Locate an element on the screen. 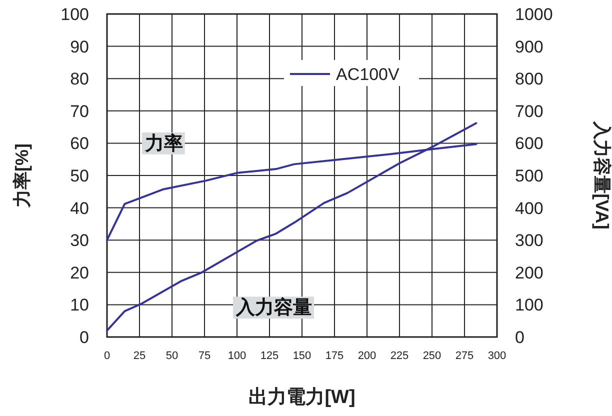 Image resolution: width=612 pixels, height=416 pixels. y-tick-label: 10 is located at coordinates (79, 305).